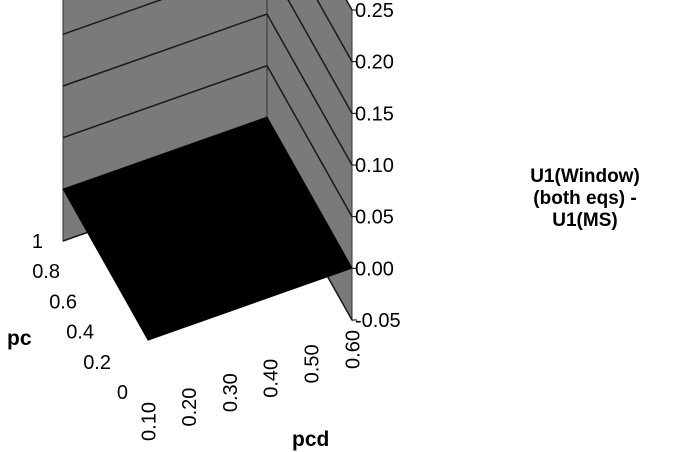 Image resolution: width=674 pixels, height=452 pixels. I want to click on surface-cell, so click(255, 139).